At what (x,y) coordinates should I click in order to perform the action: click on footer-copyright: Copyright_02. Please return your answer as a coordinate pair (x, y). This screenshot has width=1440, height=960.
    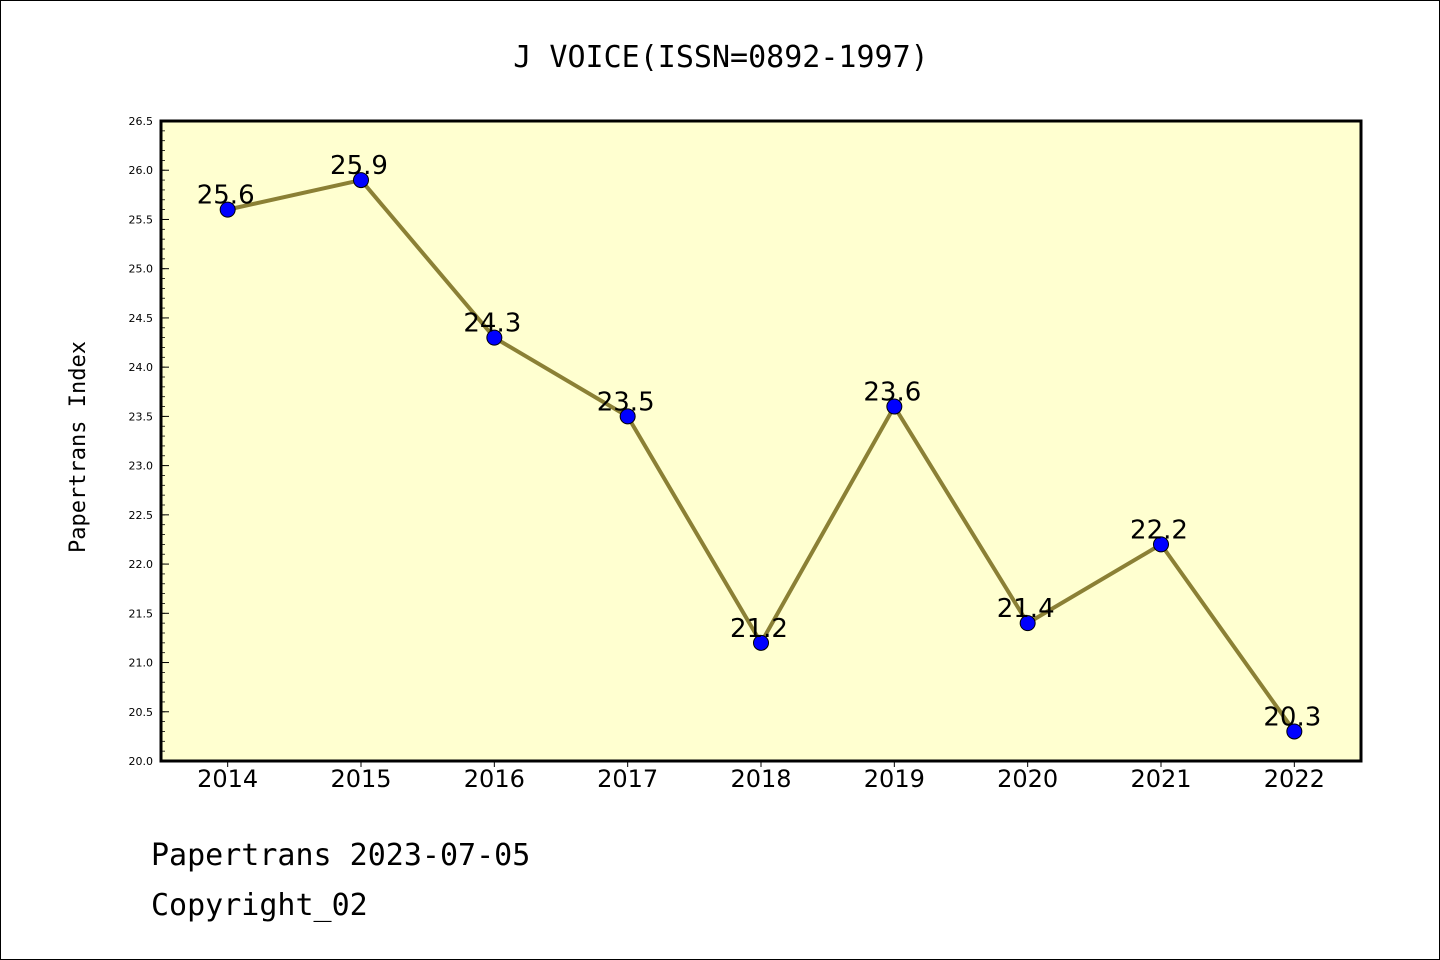
    Looking at the image, I should click on (259, 905).